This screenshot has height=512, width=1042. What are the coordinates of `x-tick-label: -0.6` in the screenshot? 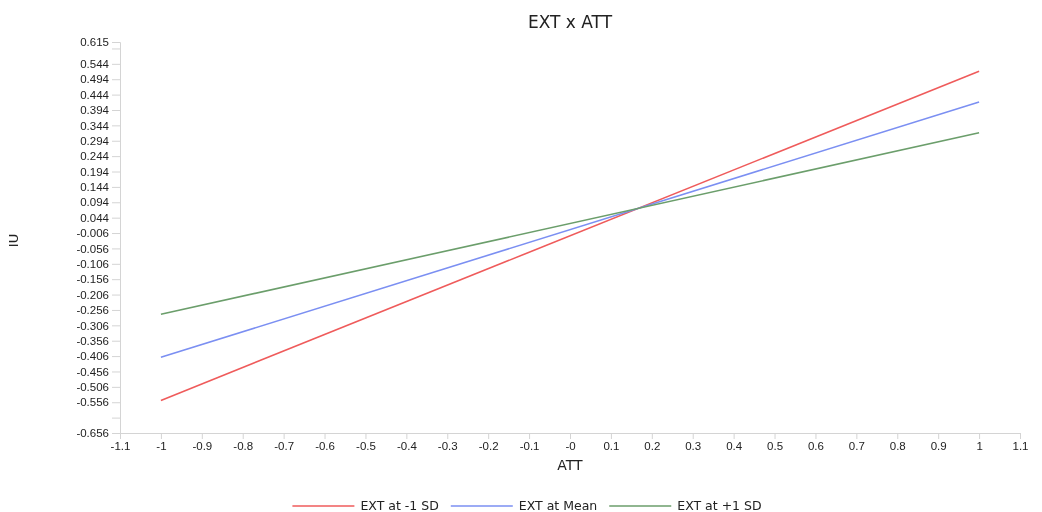 It's located at (325, 446).